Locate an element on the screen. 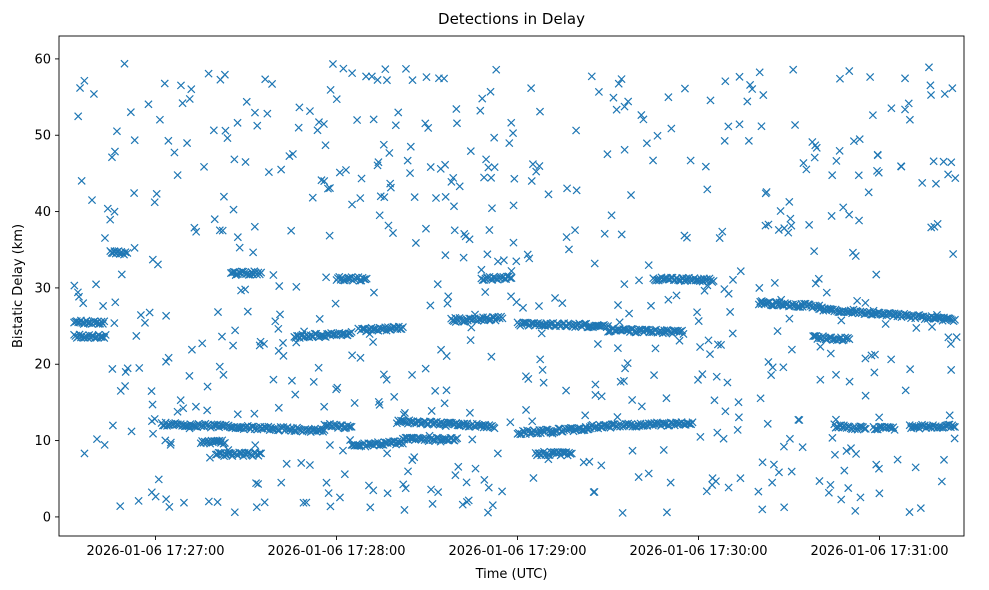 The height and width of the screenshot is (590, 989). y-tick-label: 40 is located at coordinates (42, 212).